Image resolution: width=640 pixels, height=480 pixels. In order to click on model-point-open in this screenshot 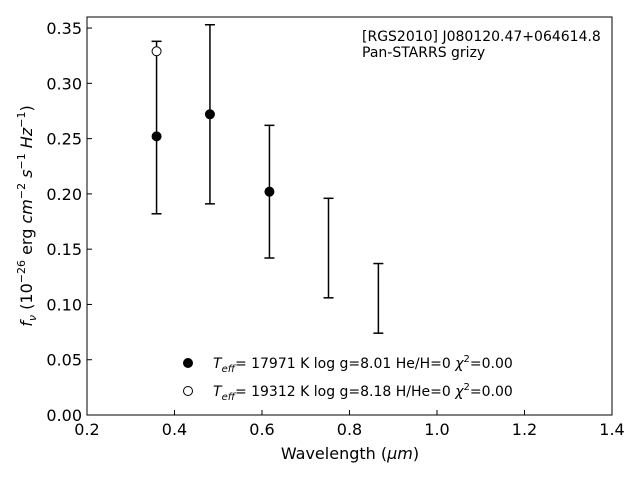, I will do `click(156, 51)`.